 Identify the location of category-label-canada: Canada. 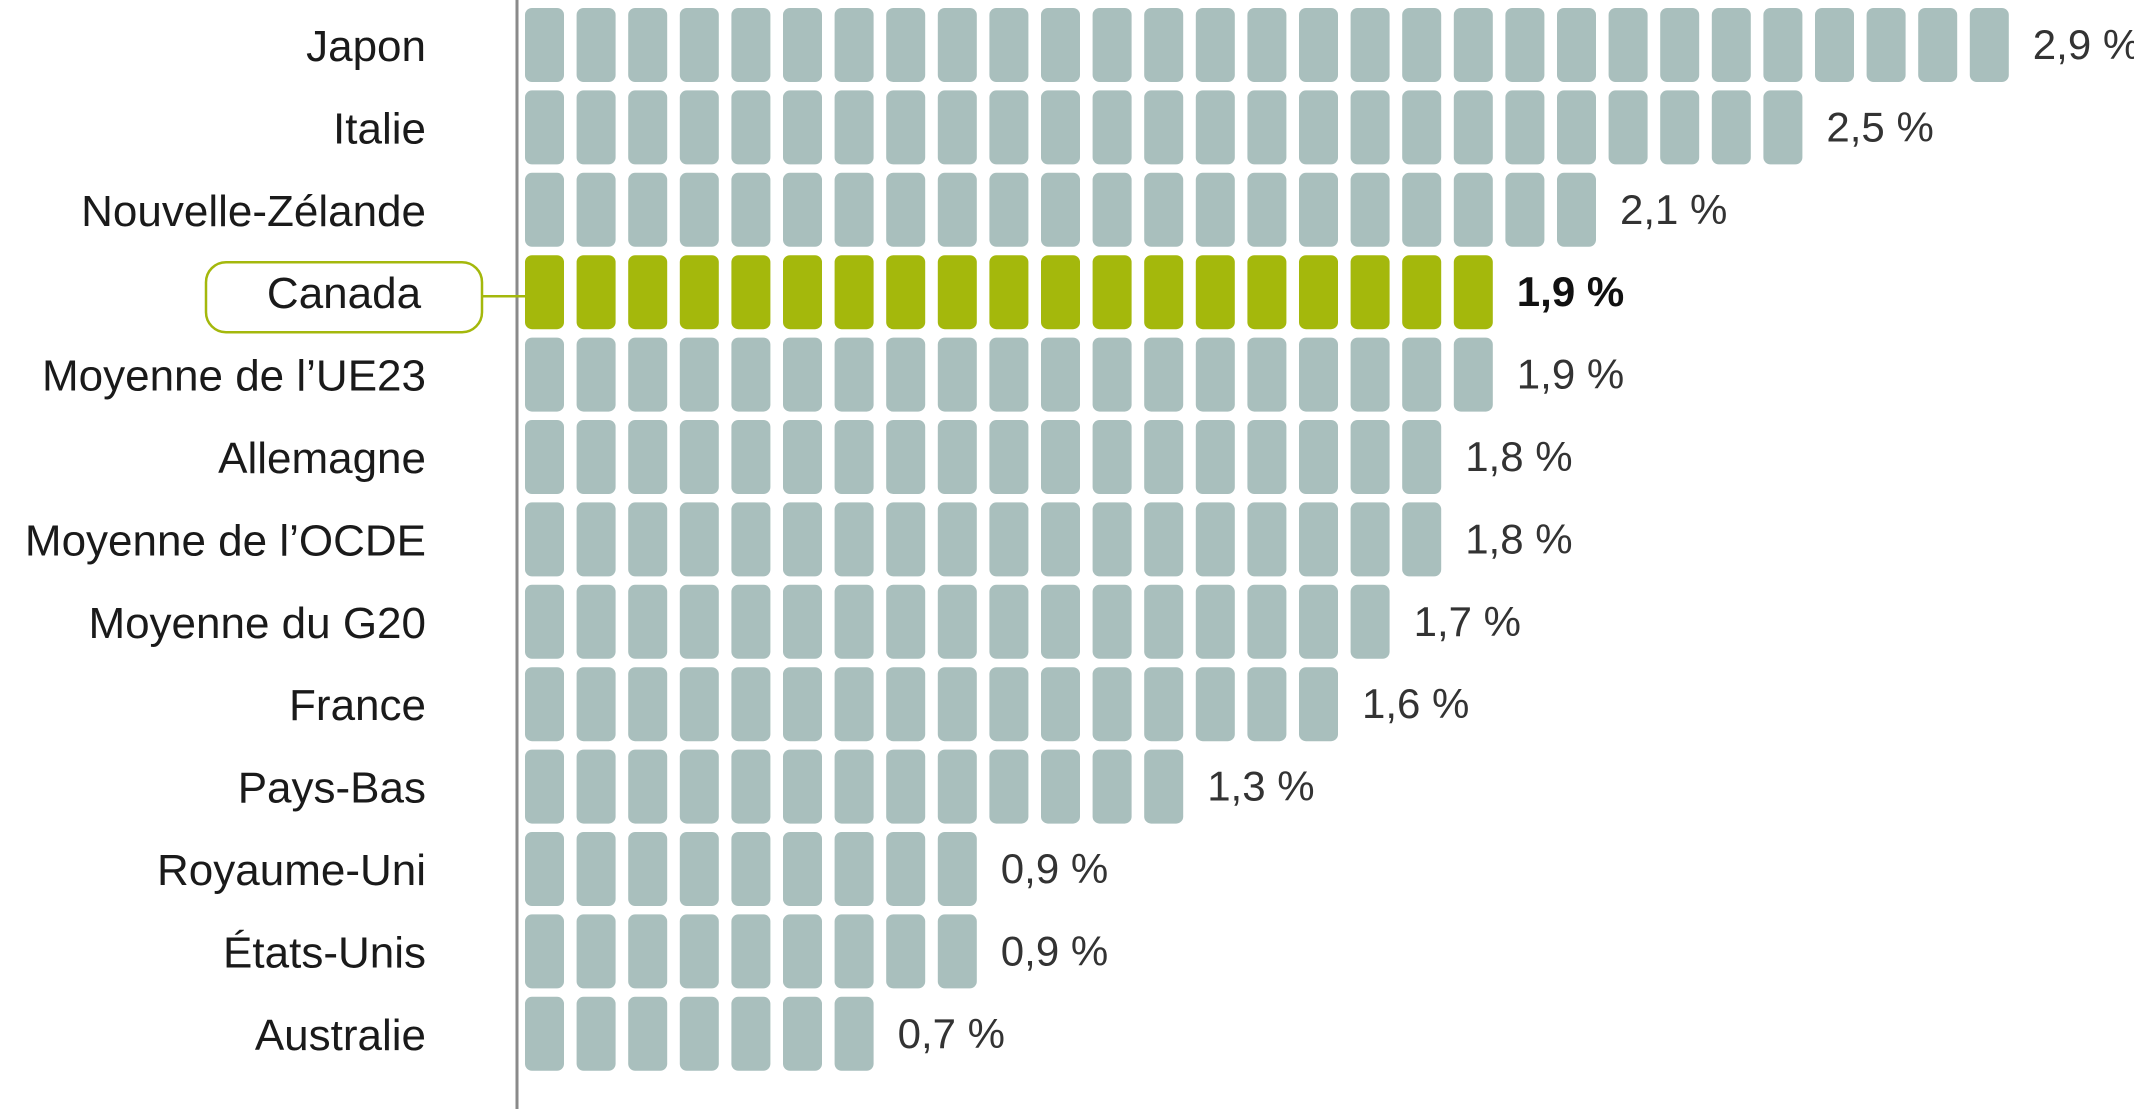
(344, 293).